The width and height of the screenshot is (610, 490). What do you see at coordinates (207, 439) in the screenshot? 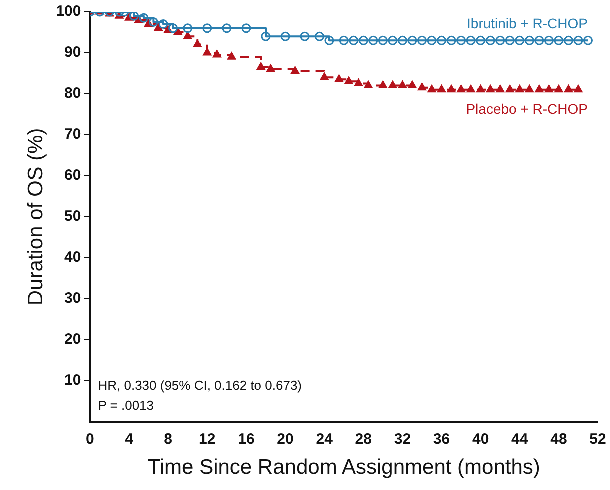
I see `x-tick-label: 12` at bounding box center [207, 439].